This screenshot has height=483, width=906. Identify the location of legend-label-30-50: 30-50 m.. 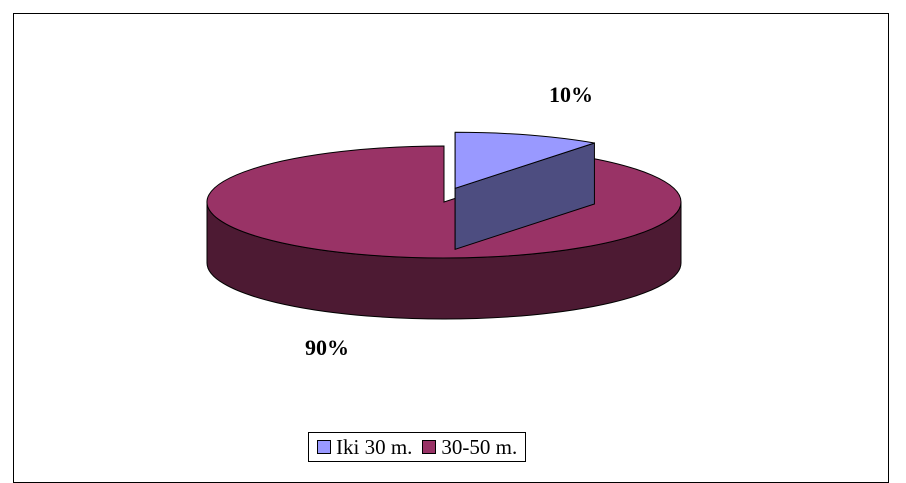
(479, 446).